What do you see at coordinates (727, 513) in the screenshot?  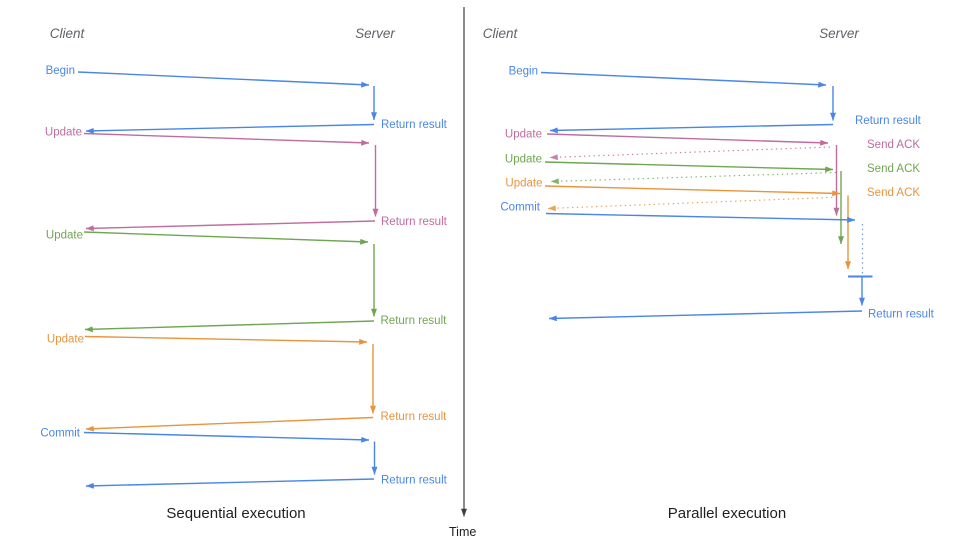 I see `parallel-panel-title: Parallel execution` at bounding box center [727, 513].